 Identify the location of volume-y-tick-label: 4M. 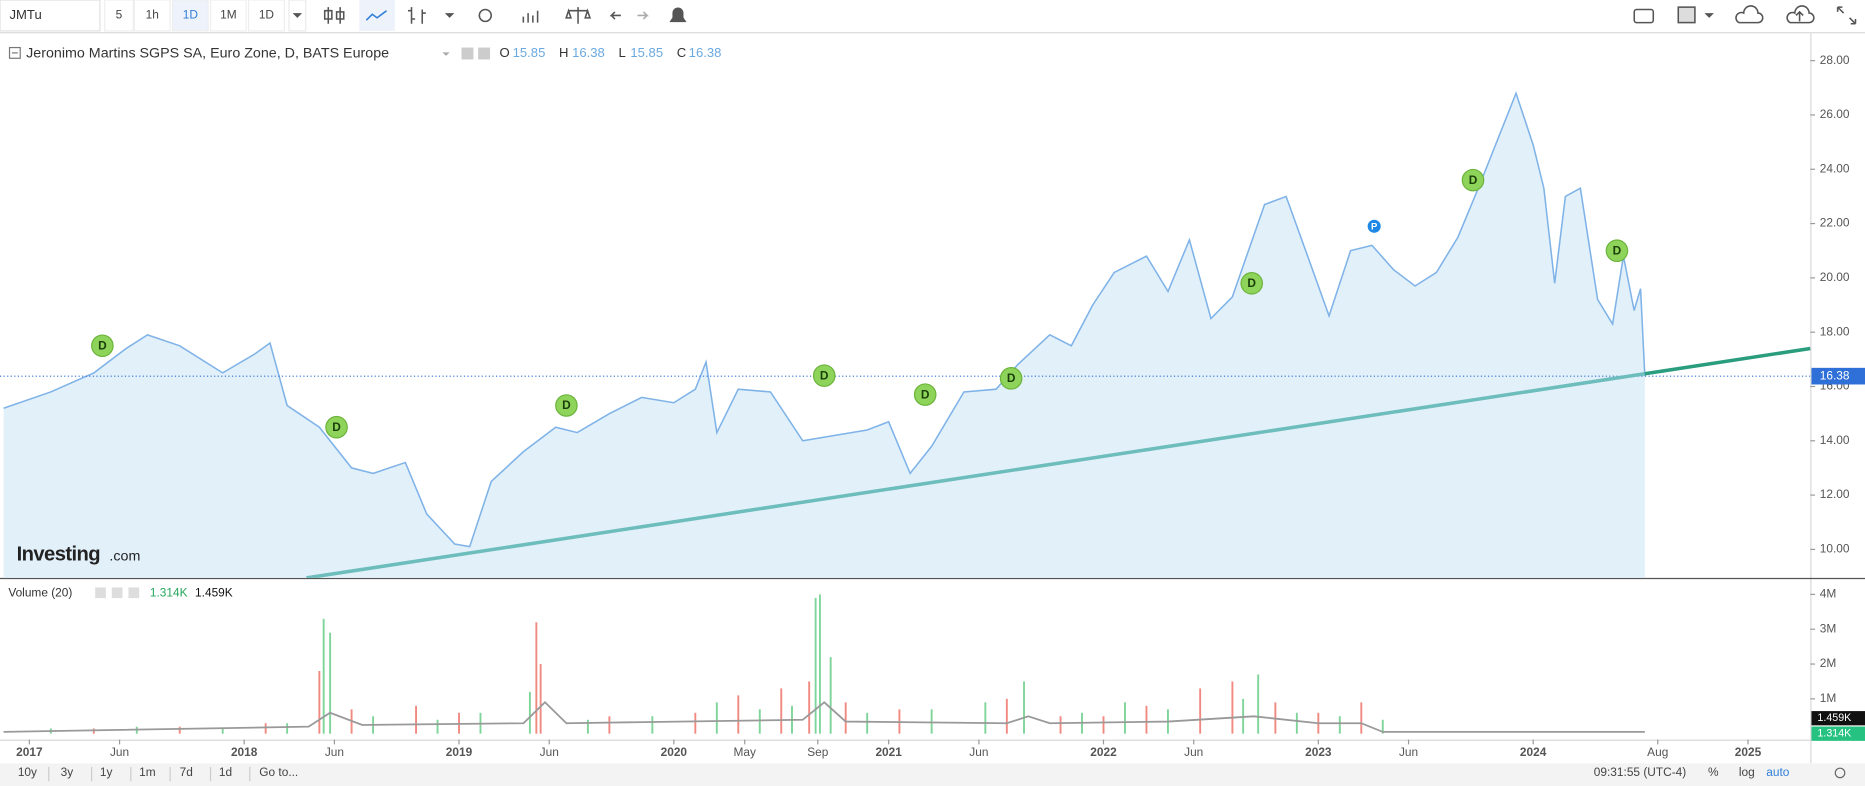
(1828, 594).